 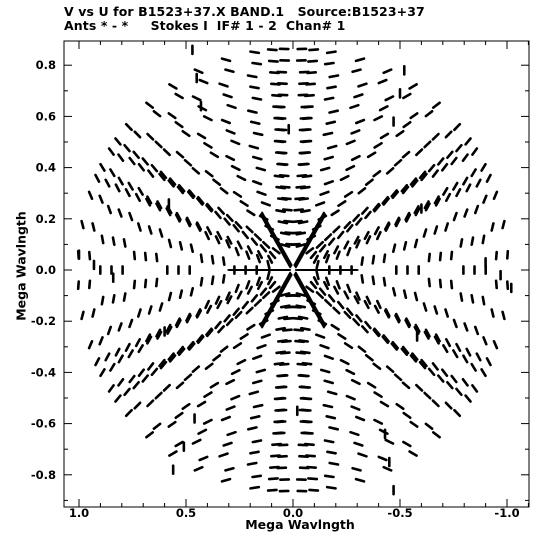 What do you see at coordinates (46, 219) in the screenshot?
I see `y-tick-label: 0.2` at bounding box center [46, 219].